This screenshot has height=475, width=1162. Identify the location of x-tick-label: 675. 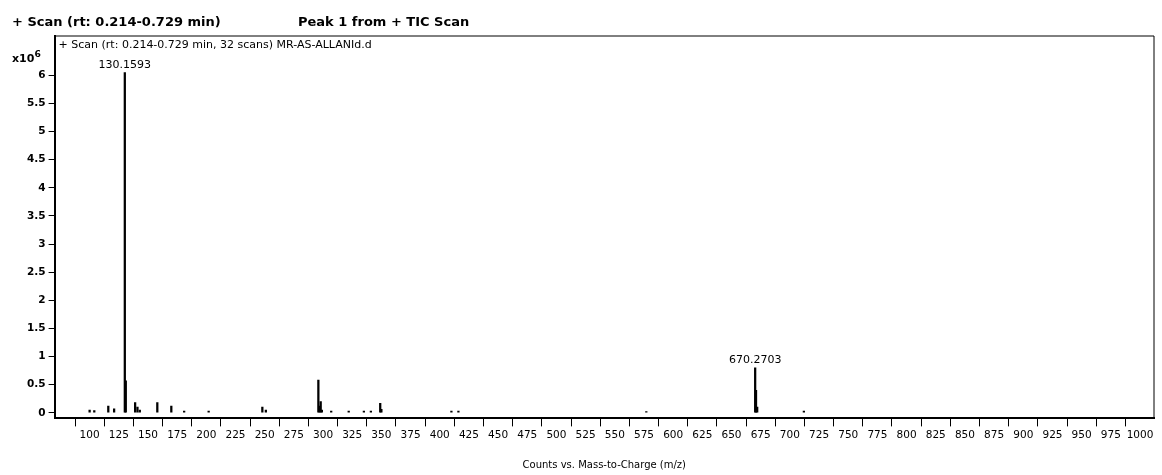
(760, 434).